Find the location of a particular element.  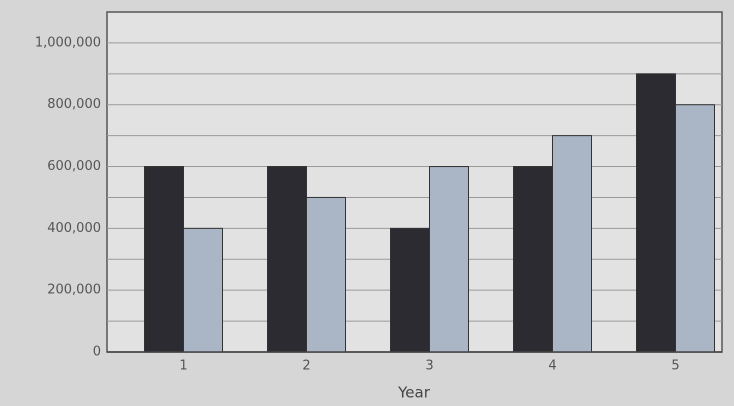

x-tick-label: 2 is located at coordinates (306, 366).